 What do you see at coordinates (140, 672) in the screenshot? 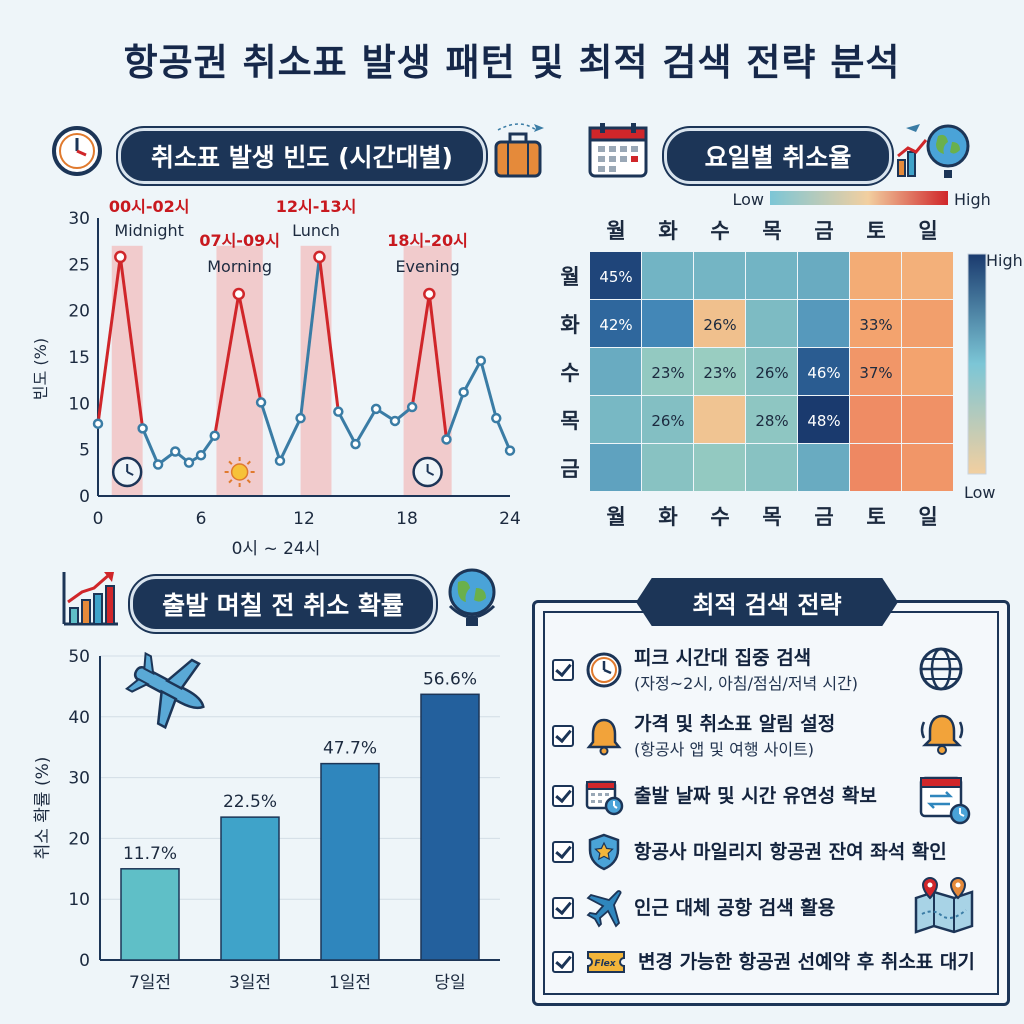
I see `airplane-tail` at bounding box center [140, 672].